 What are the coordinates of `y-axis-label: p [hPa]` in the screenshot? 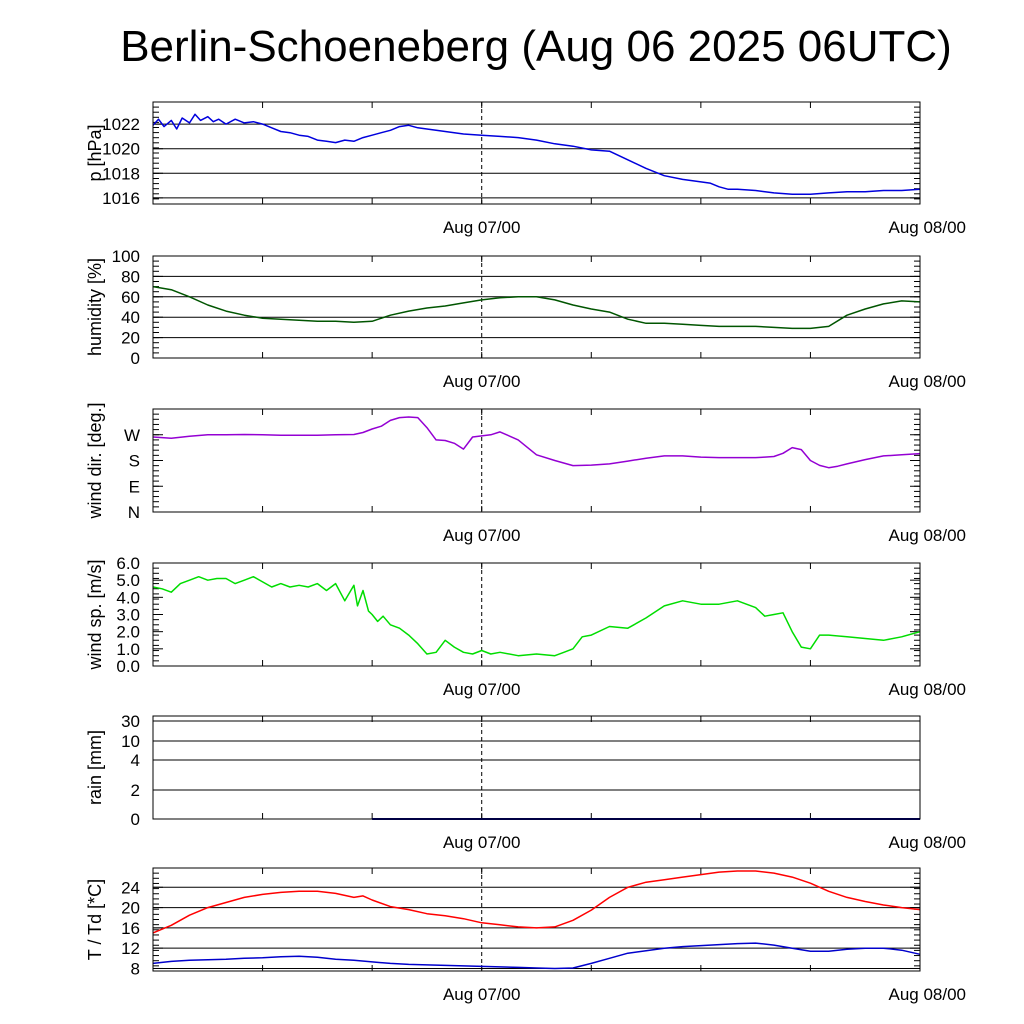 It's located at (95, 152).